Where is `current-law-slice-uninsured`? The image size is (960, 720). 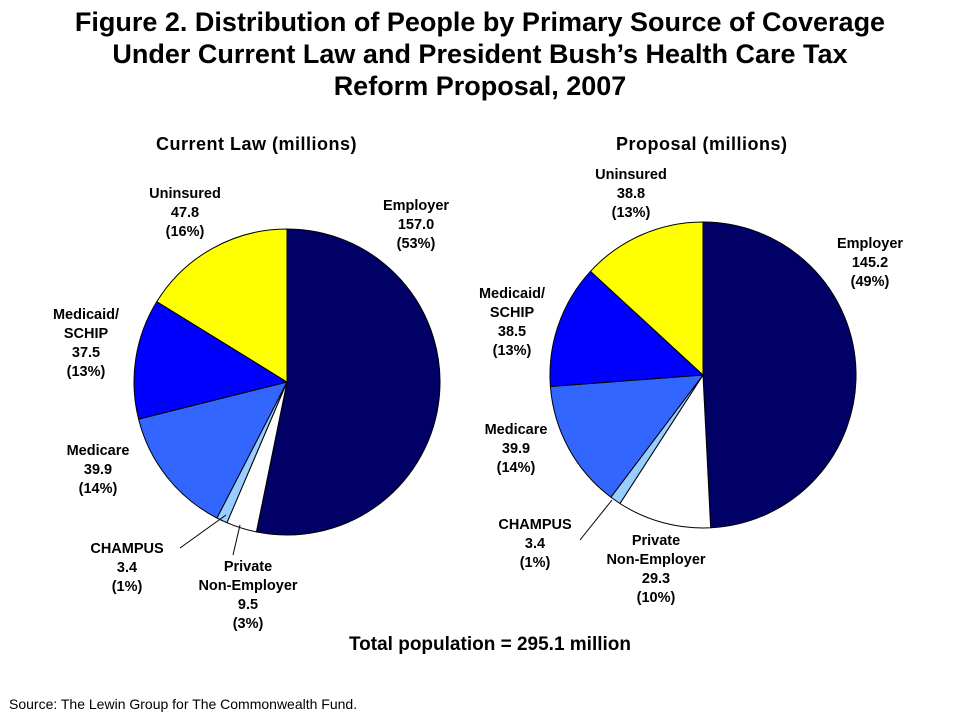 current-law-slice-uninsured is located at coordinates (222, 305).